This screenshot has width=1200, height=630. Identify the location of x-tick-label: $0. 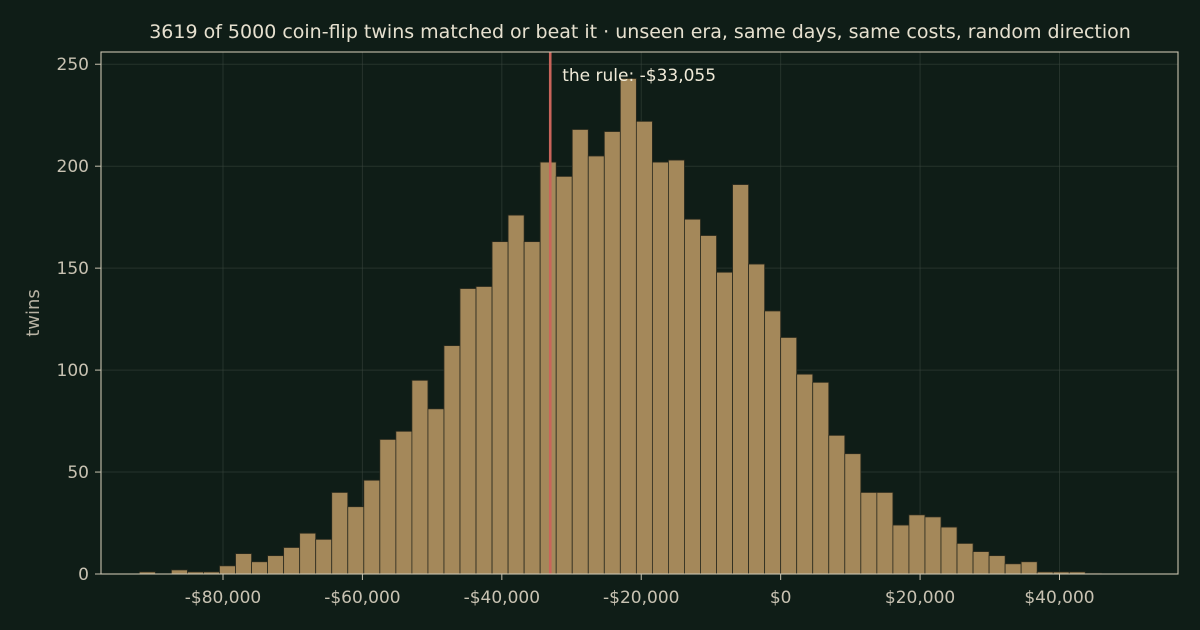
(781, 598).